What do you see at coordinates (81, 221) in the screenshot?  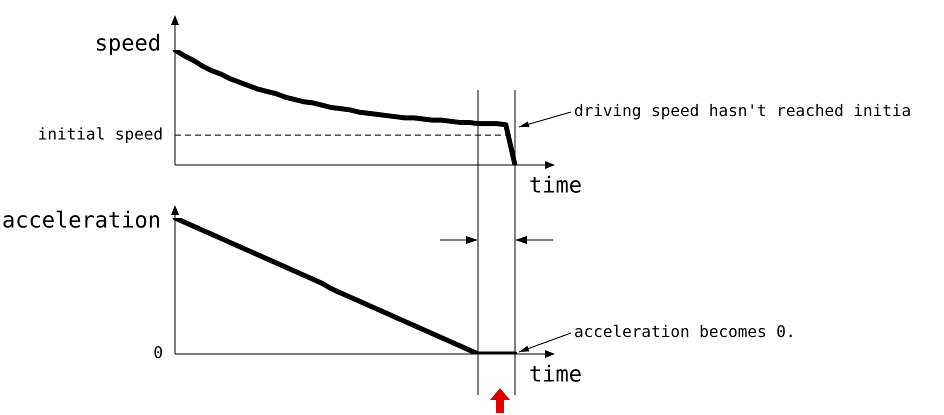 I see `y-axis-title: acceleration` at bounding box center [81, 221].